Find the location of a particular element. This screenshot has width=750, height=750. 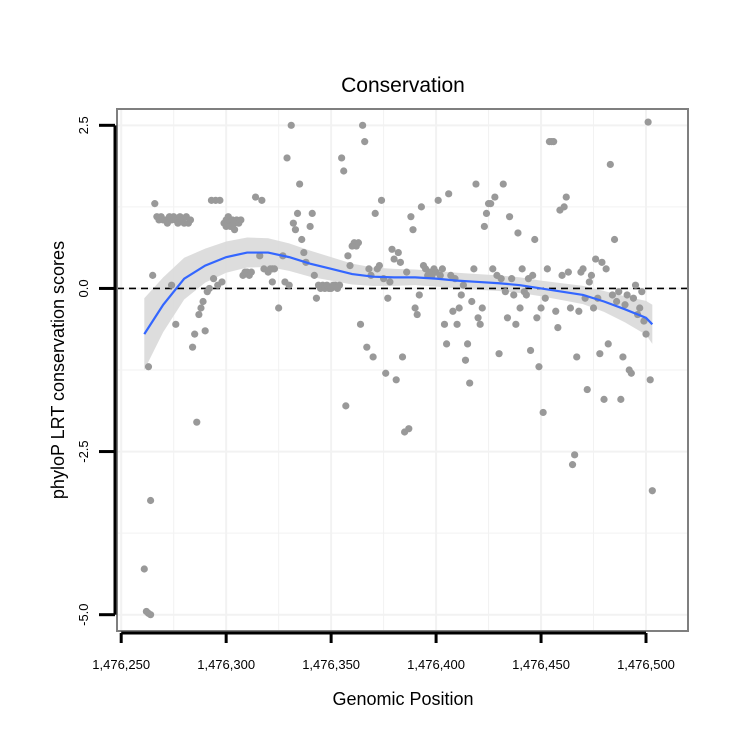

x-tick-label: 1,476,350 is located at coordinates (331, 664).